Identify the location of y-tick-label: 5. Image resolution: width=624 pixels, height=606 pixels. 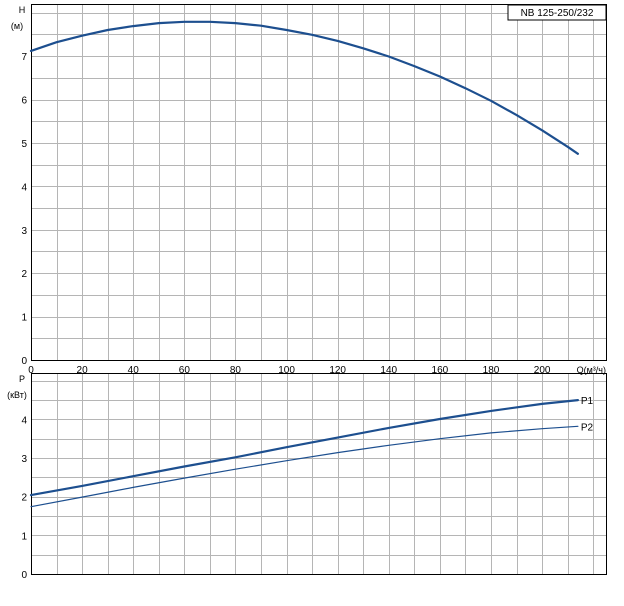
(24, 144).